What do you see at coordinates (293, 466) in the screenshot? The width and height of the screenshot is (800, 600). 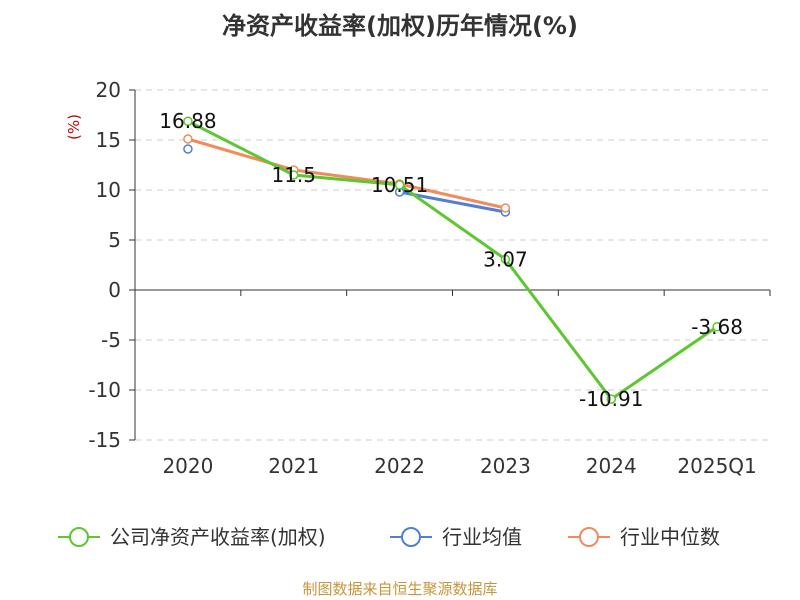 I see `x-tick-label: 2021` at bounding box center [293, 466].